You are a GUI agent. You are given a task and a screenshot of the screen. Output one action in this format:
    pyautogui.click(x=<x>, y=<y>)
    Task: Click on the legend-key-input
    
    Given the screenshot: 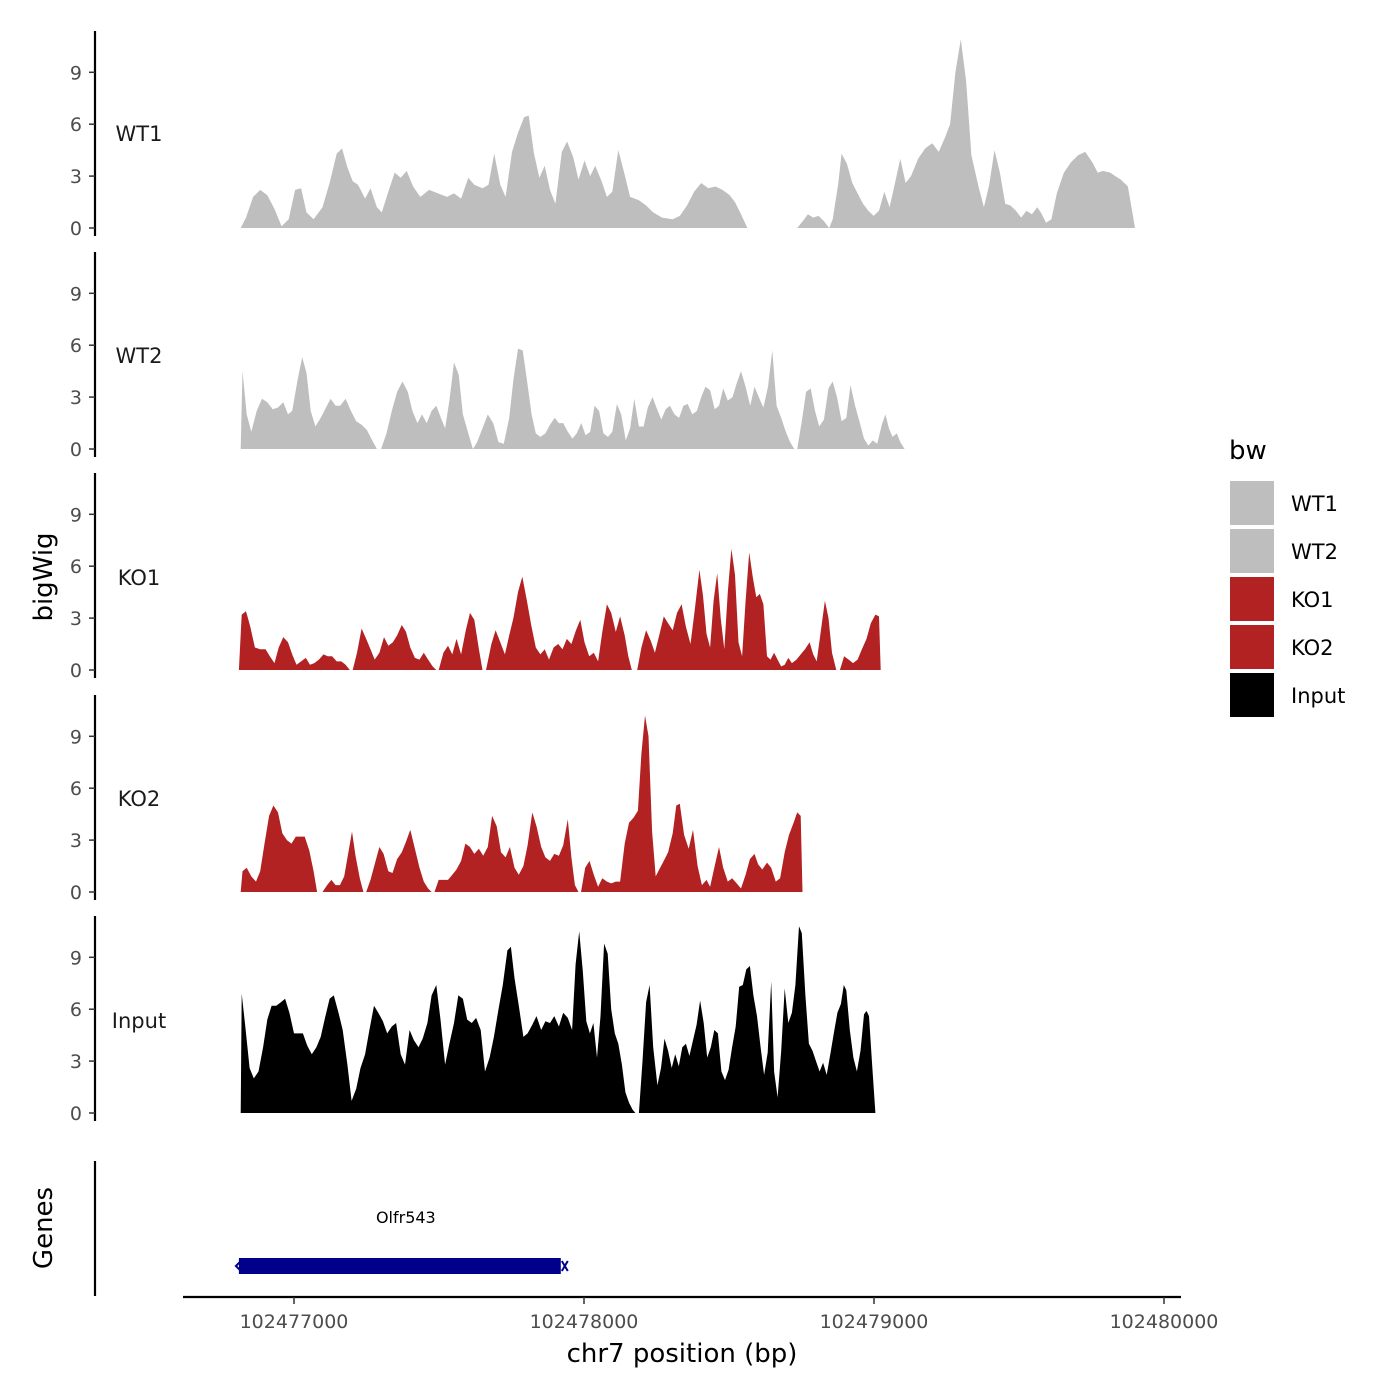 What is the action you would take?
    pyautogui.click(x=1252, y=695)
    